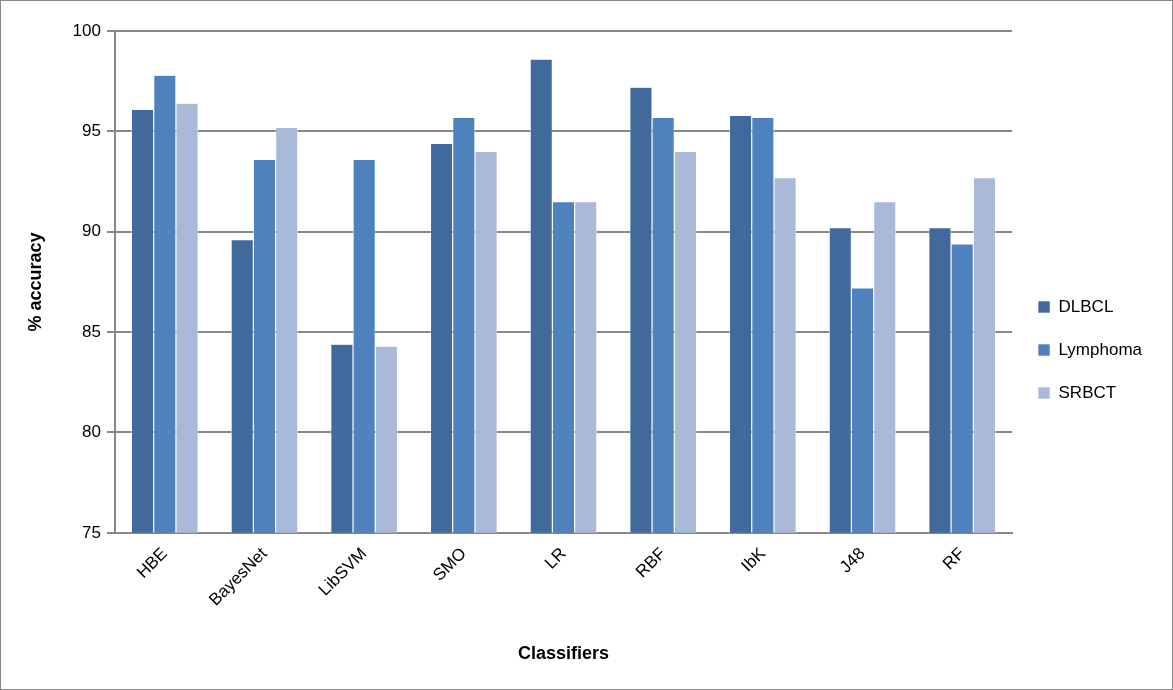  What do you see at coordinates (91, 532) in the screenshot?
I see `y-tick-label: 75` at bounding box center [91, 532].